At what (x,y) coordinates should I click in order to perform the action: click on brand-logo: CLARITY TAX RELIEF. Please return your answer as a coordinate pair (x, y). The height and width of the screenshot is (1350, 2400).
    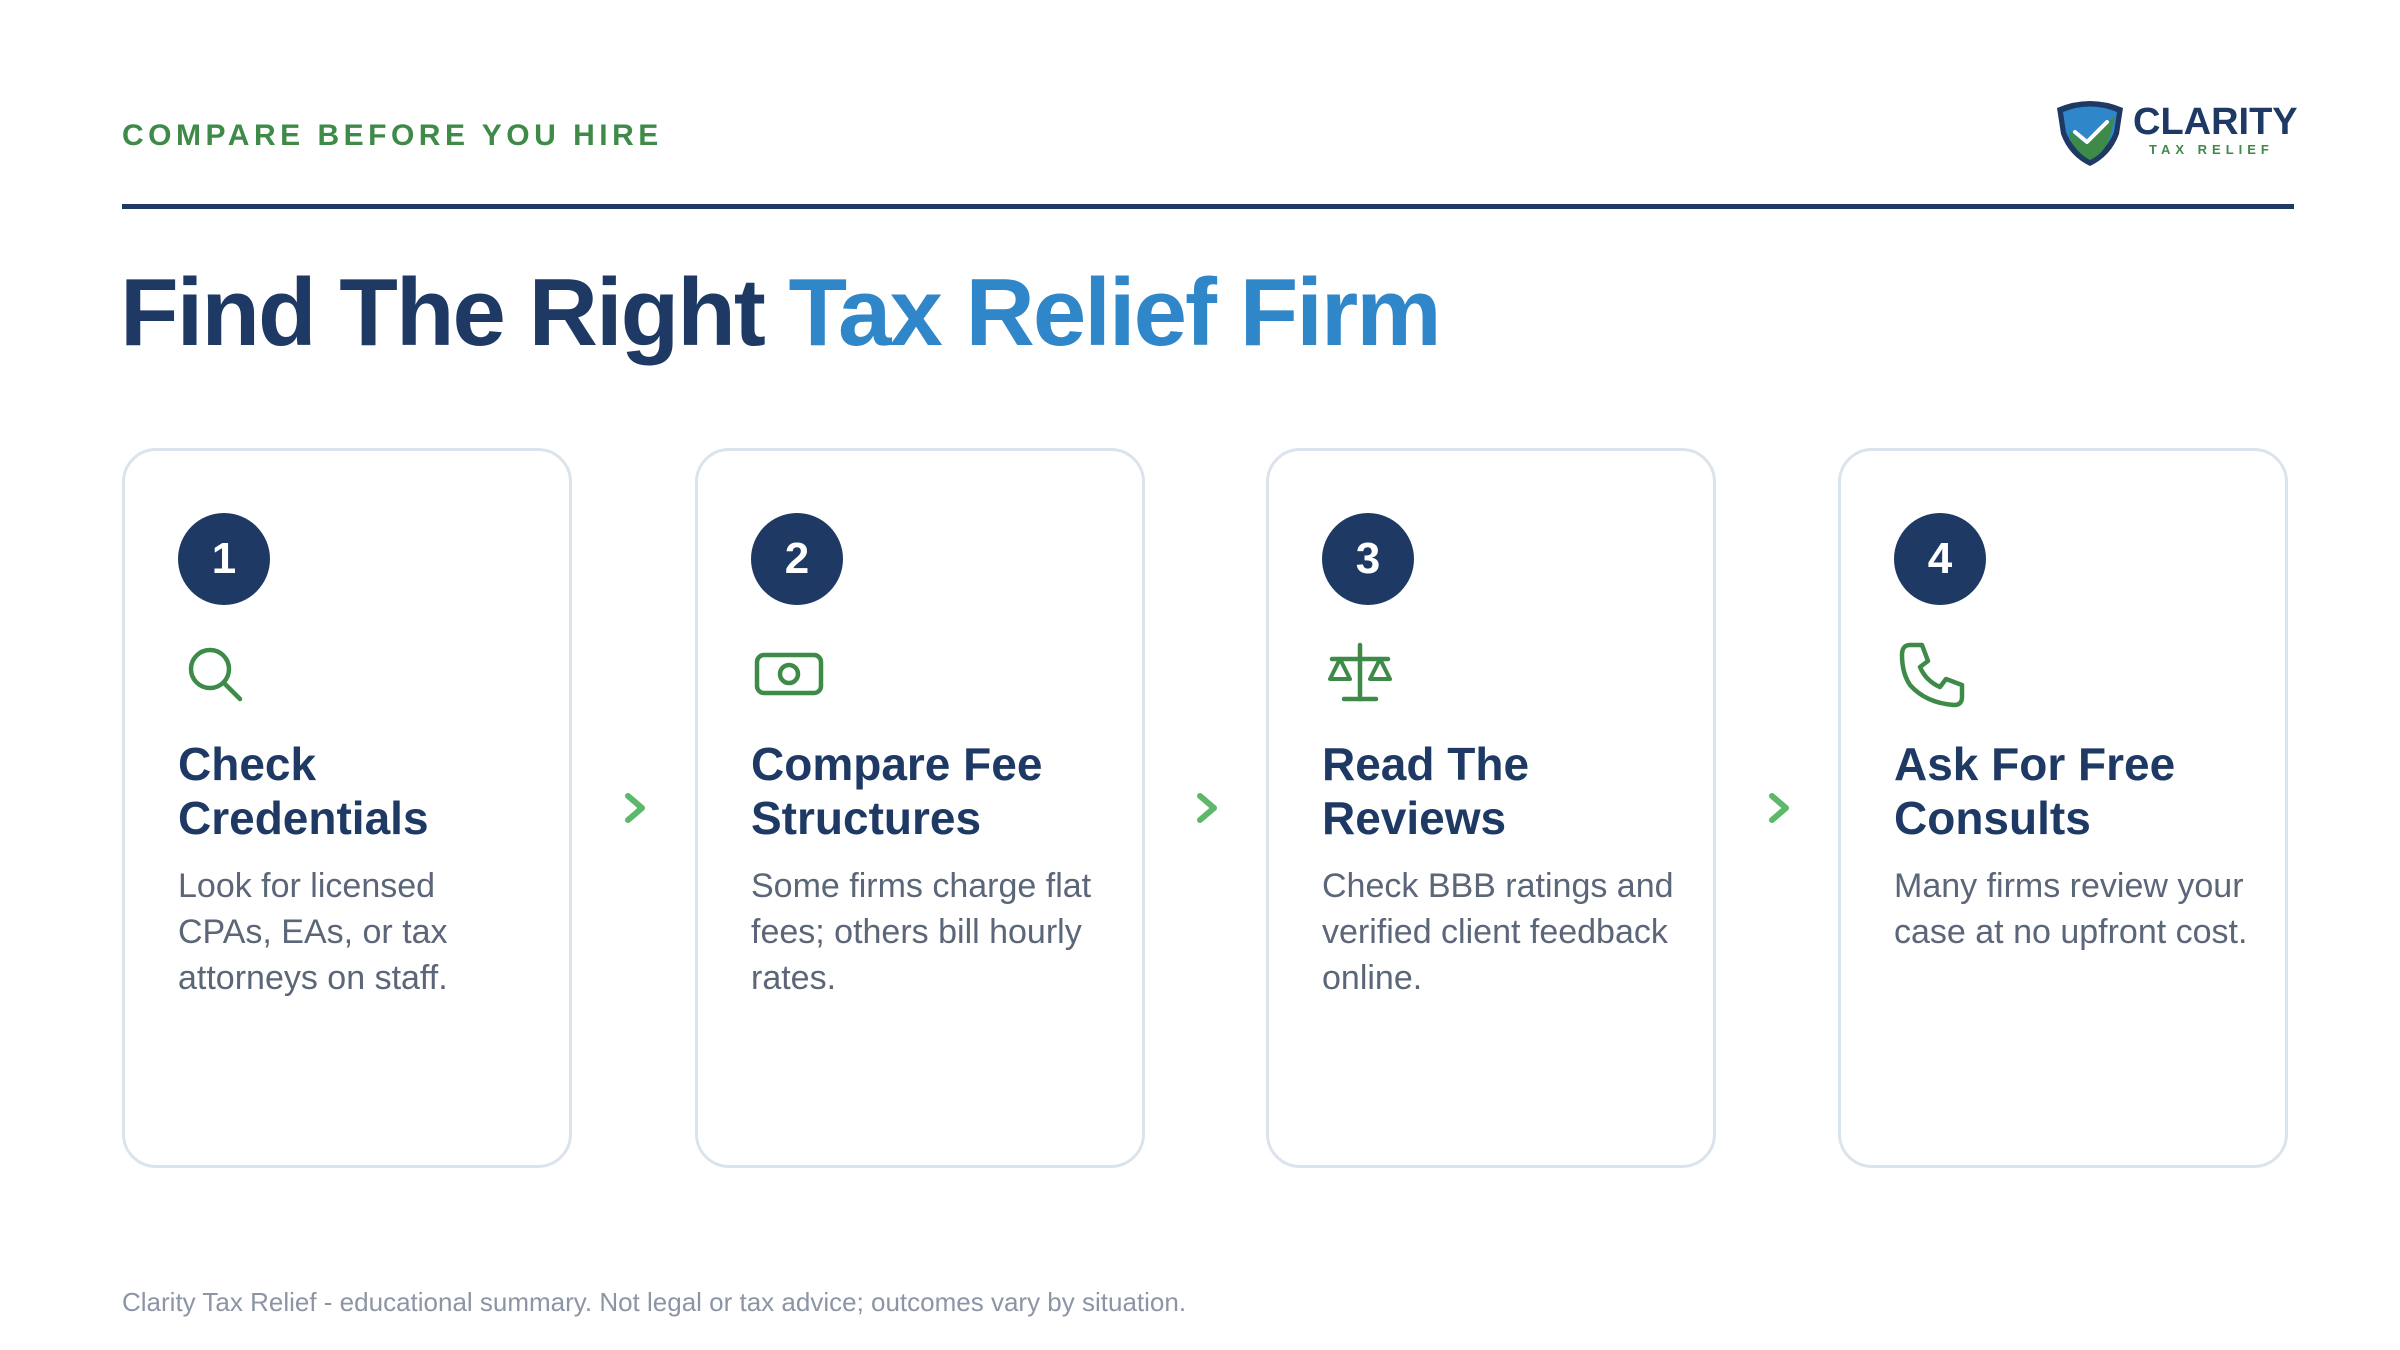
    Looking at the image, I should click on (2175, 132).